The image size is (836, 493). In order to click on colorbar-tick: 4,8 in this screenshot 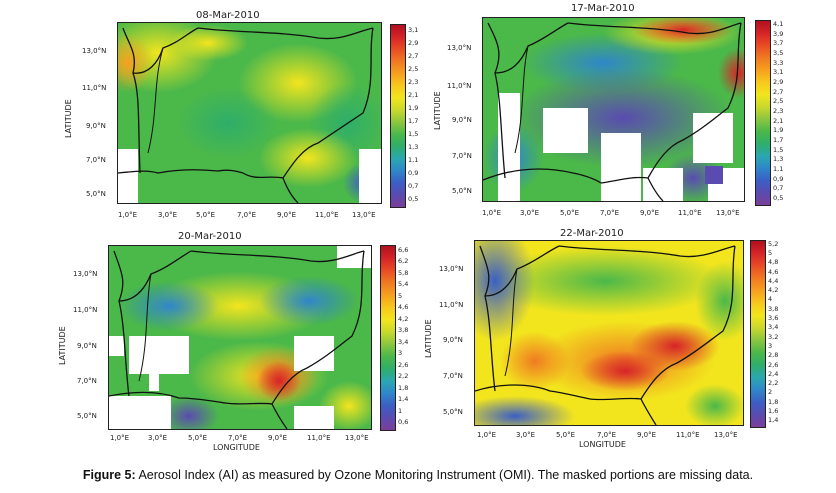, I will do `click(773, 262)`.